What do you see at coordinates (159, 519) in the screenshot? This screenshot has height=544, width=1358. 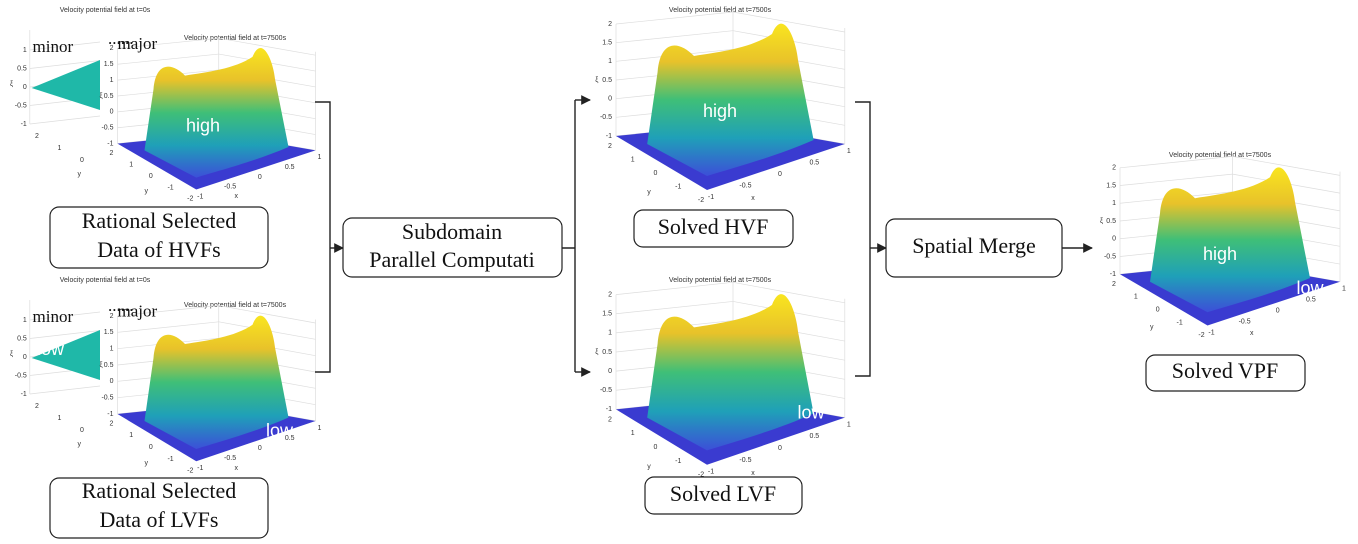 I see `box-text: Data of LVFs` at bounding box center [159, 519].